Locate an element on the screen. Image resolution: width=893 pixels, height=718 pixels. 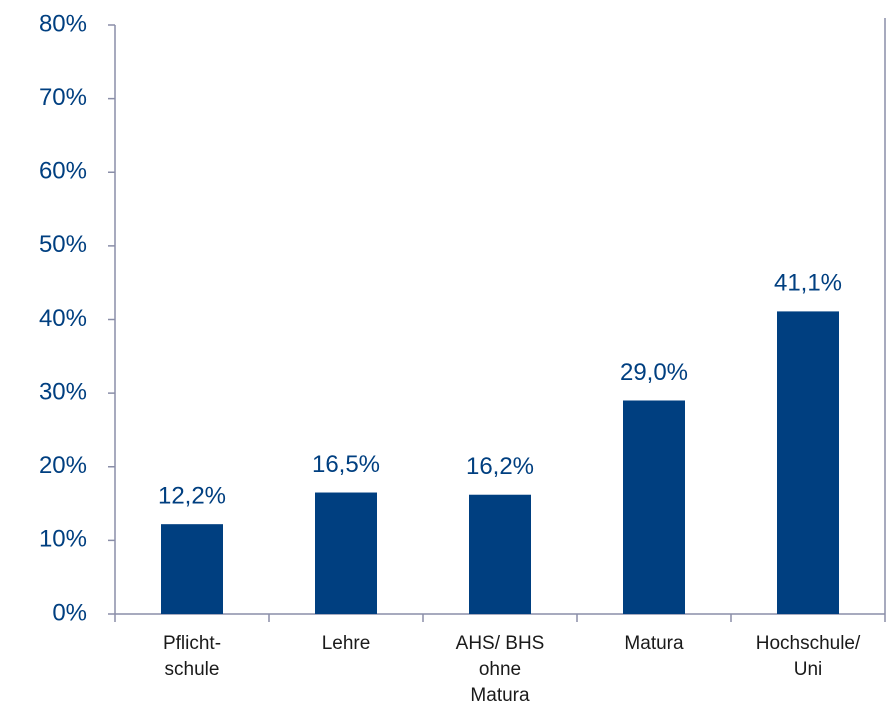
value-label: 12,2% is located at coordinates (192, 496).